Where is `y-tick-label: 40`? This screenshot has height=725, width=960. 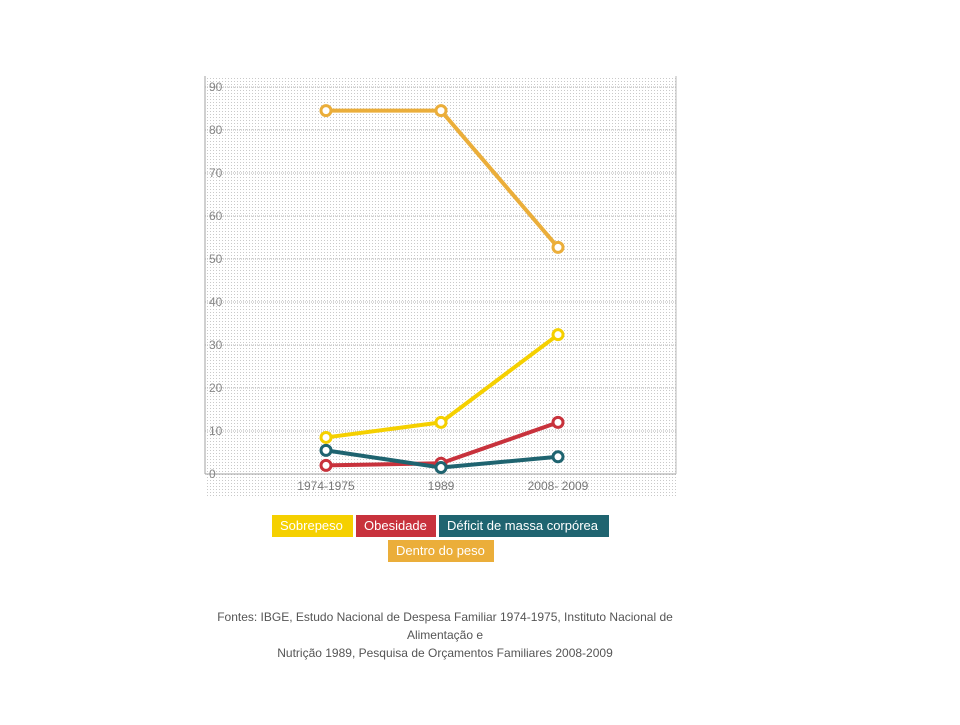
y-tick-label: 40 is located at coordinates (216, 302).